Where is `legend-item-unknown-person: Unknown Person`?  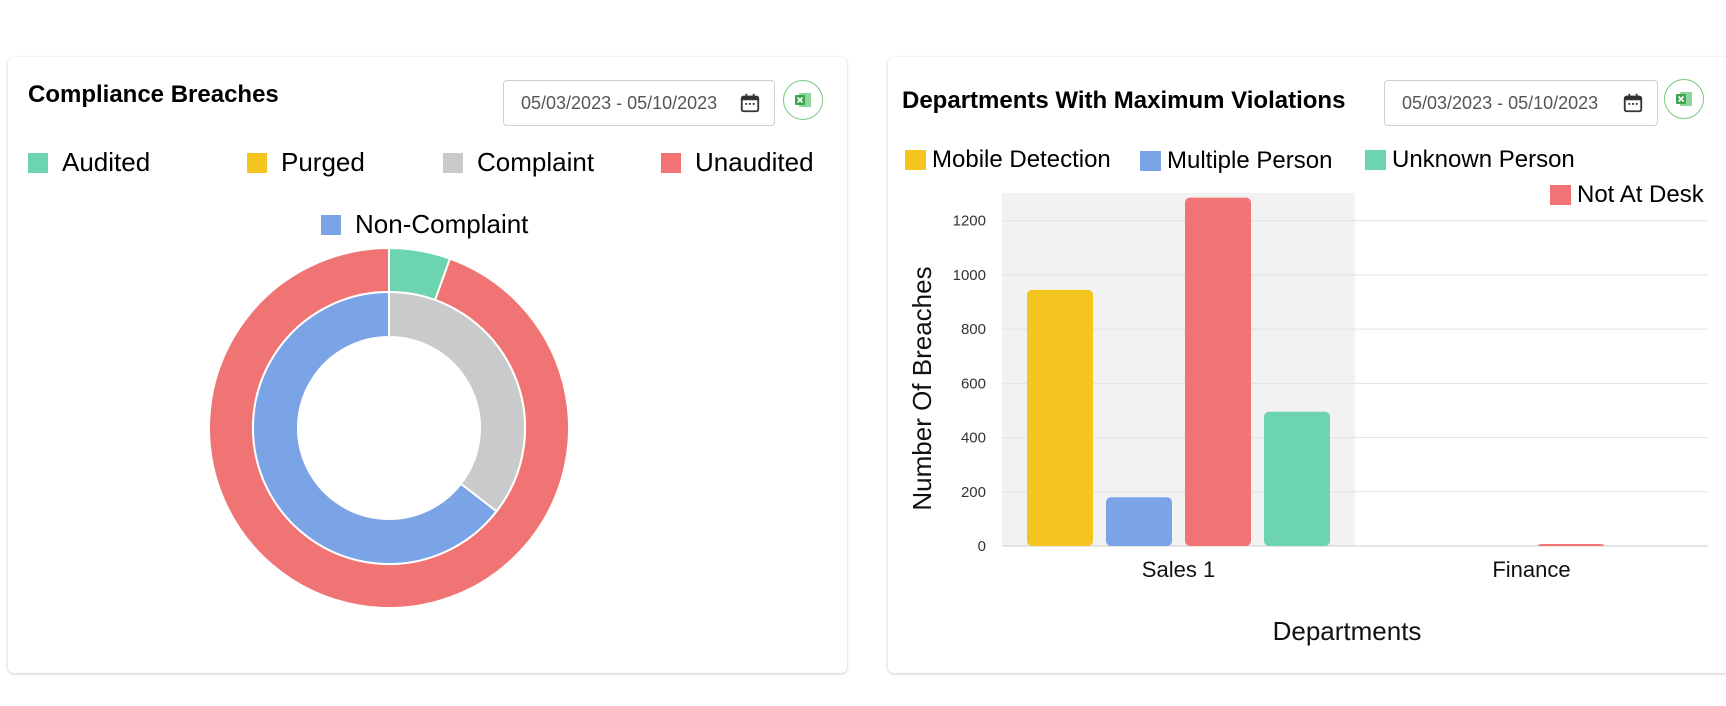 legend-item-unknown-person: Unknown Person is located at coordinates (1470, 160).